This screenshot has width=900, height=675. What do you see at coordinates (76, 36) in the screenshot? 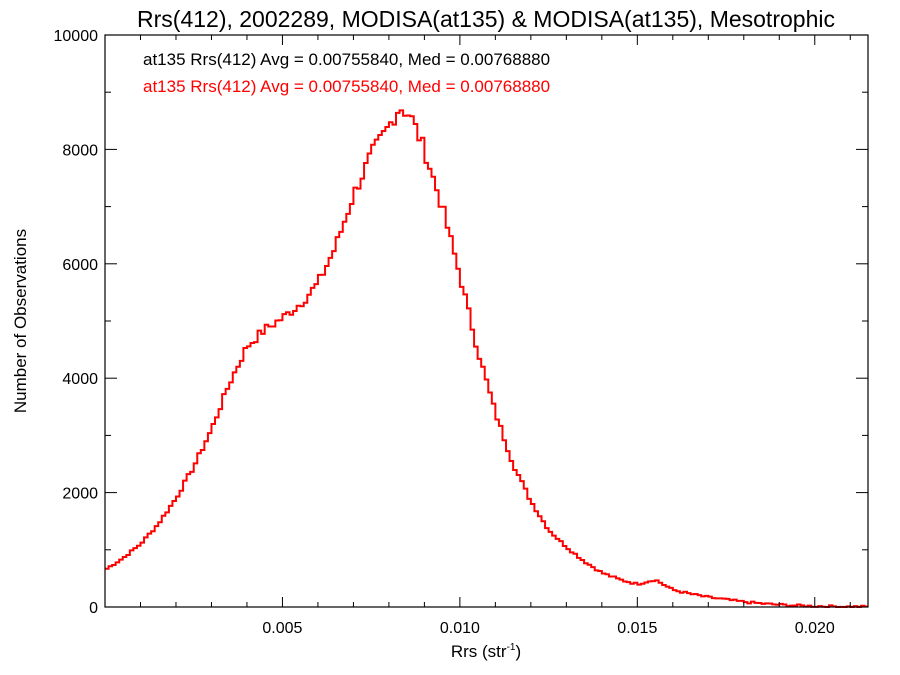
I see `y-tick-label: 10000` at bounding box center [76, 36].